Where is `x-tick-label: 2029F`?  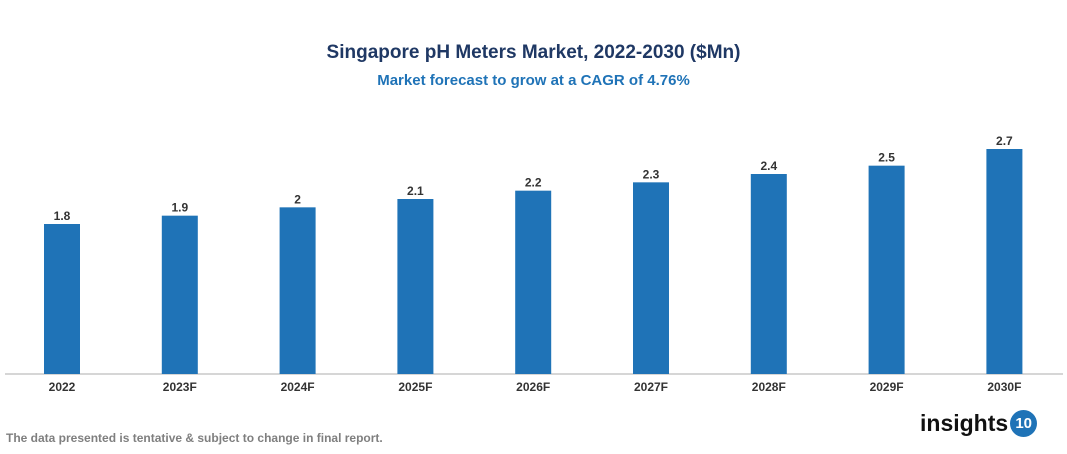 x-tick-label: 2029F is located at coordinates (887, 387).